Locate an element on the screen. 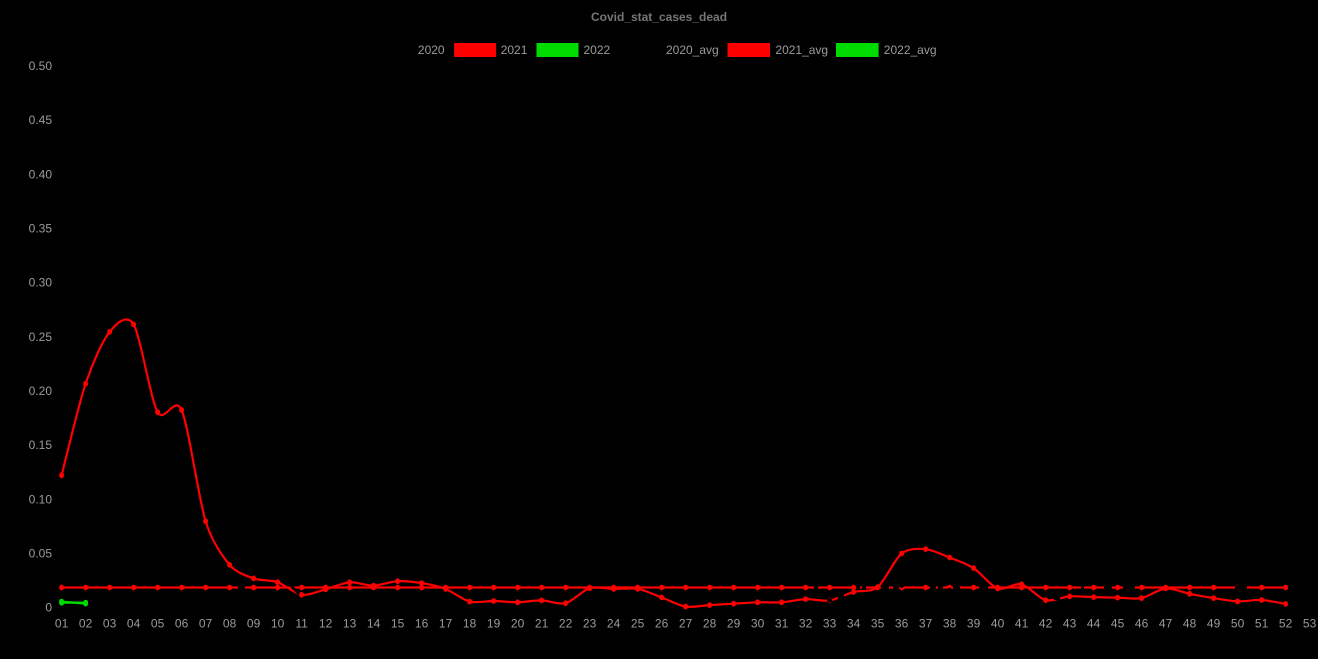 The width and height of the screenshot is (1318, 659). svg-text: 42 is located at coordinates (1046, 624).